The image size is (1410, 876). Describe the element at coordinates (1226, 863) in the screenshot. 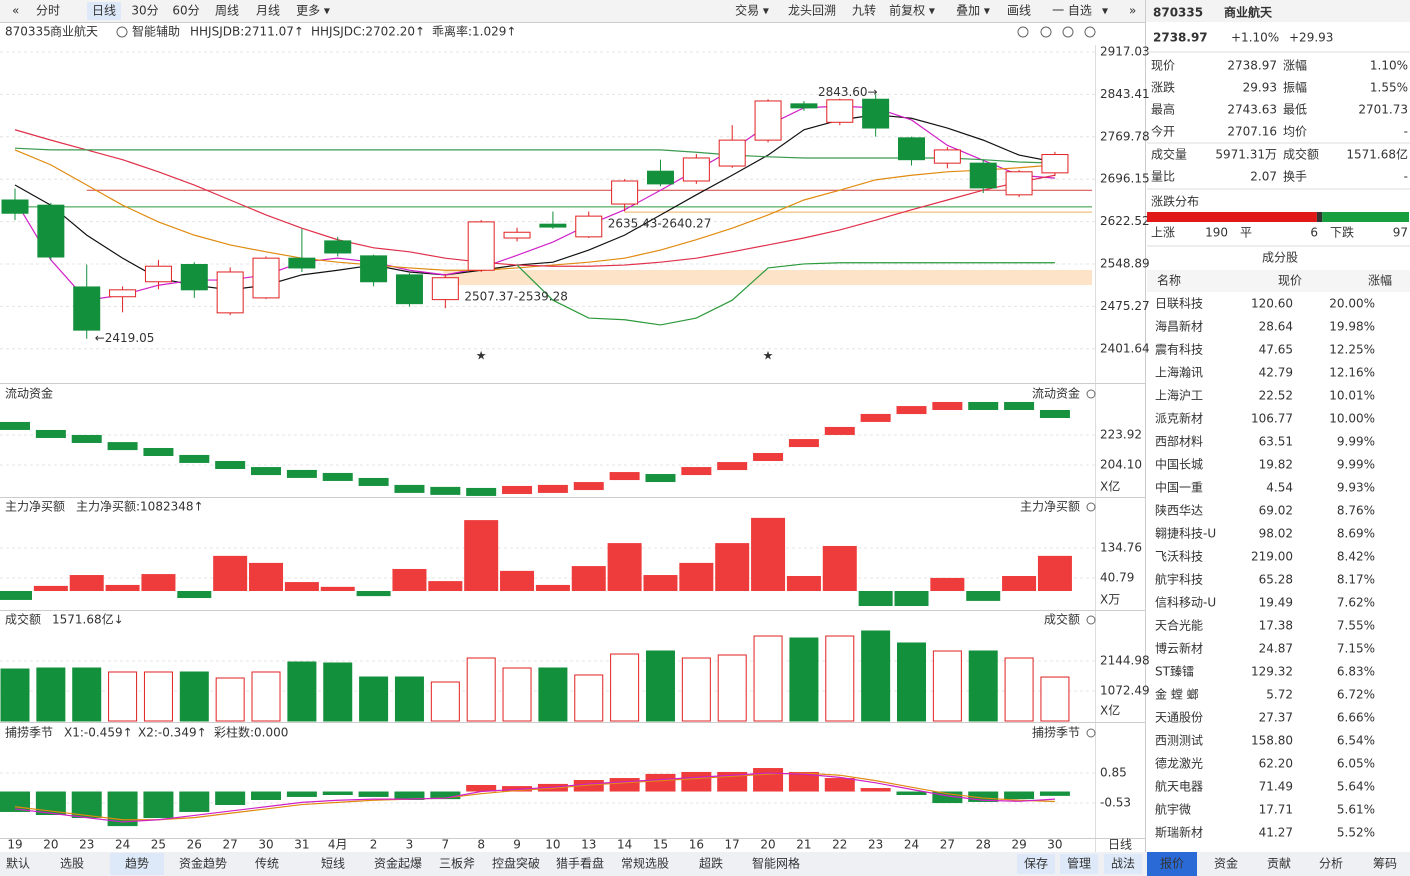

I see `panel-tab: 资金` at that location.